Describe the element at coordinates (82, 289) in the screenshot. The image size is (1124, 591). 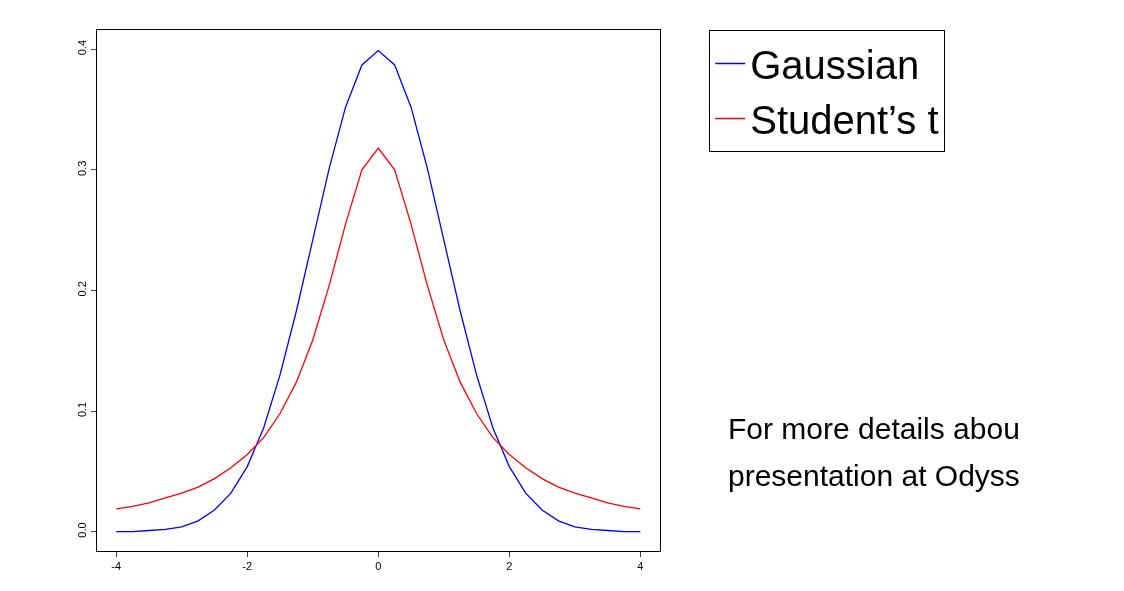
I see `y-tick-label: 0.2` at that location.